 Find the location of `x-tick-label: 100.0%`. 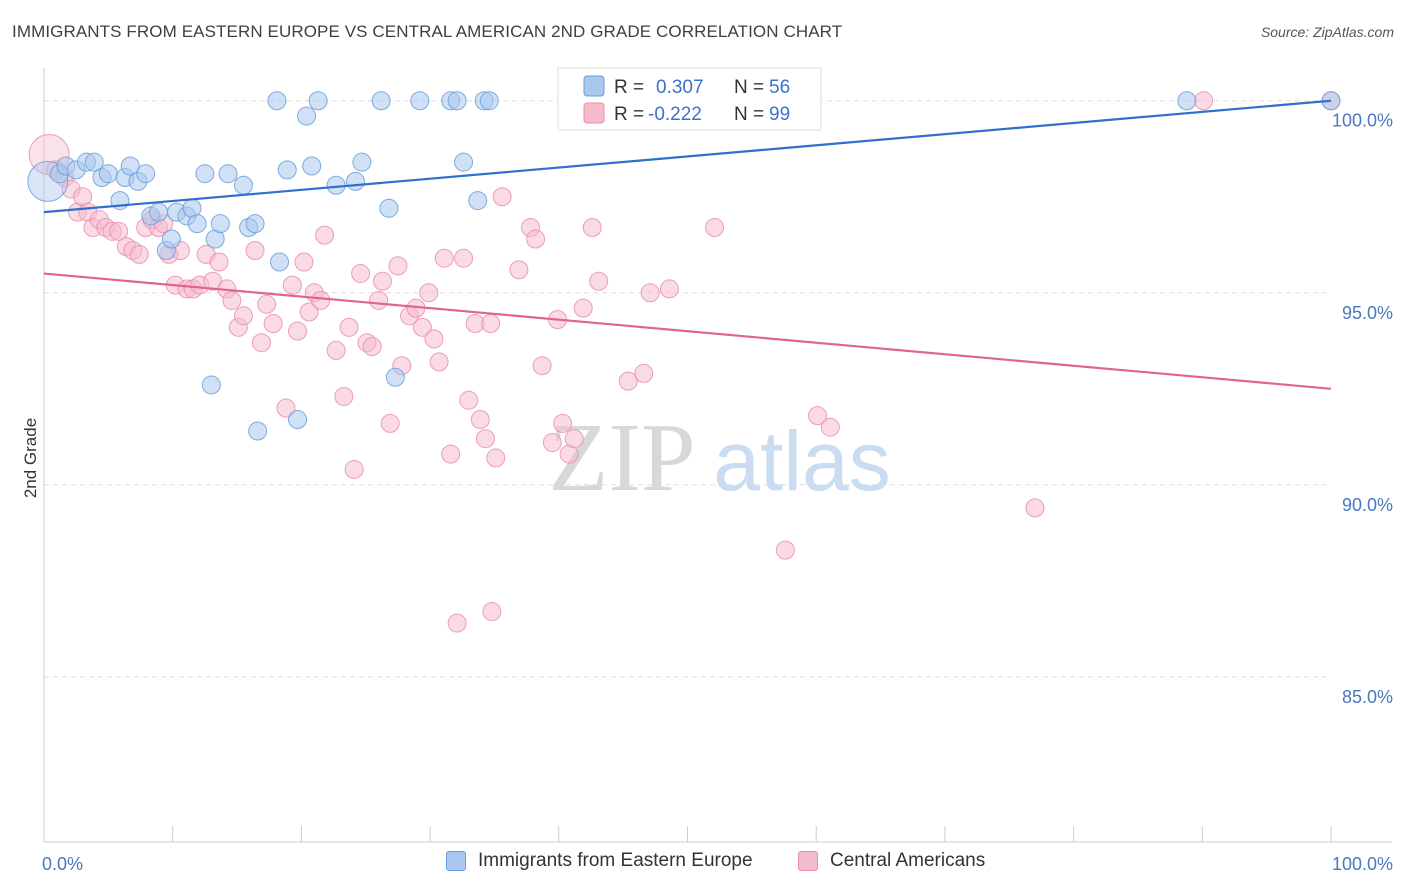

x-tick-label: 100.0% is located at coordinates (1362, 864).